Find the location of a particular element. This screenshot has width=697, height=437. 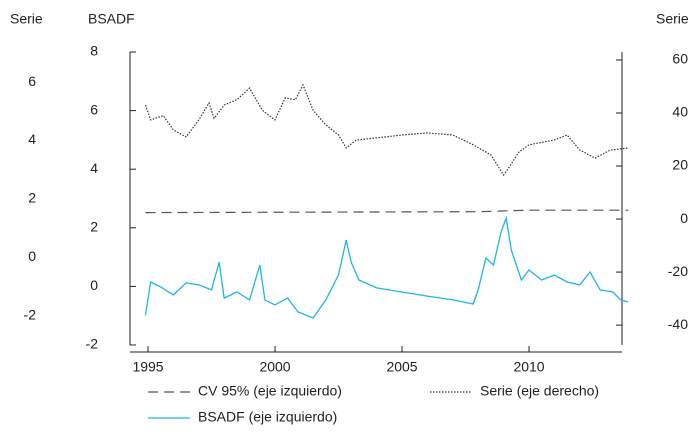

y3-tick-label: 6 is located at coordinates (32, 81).